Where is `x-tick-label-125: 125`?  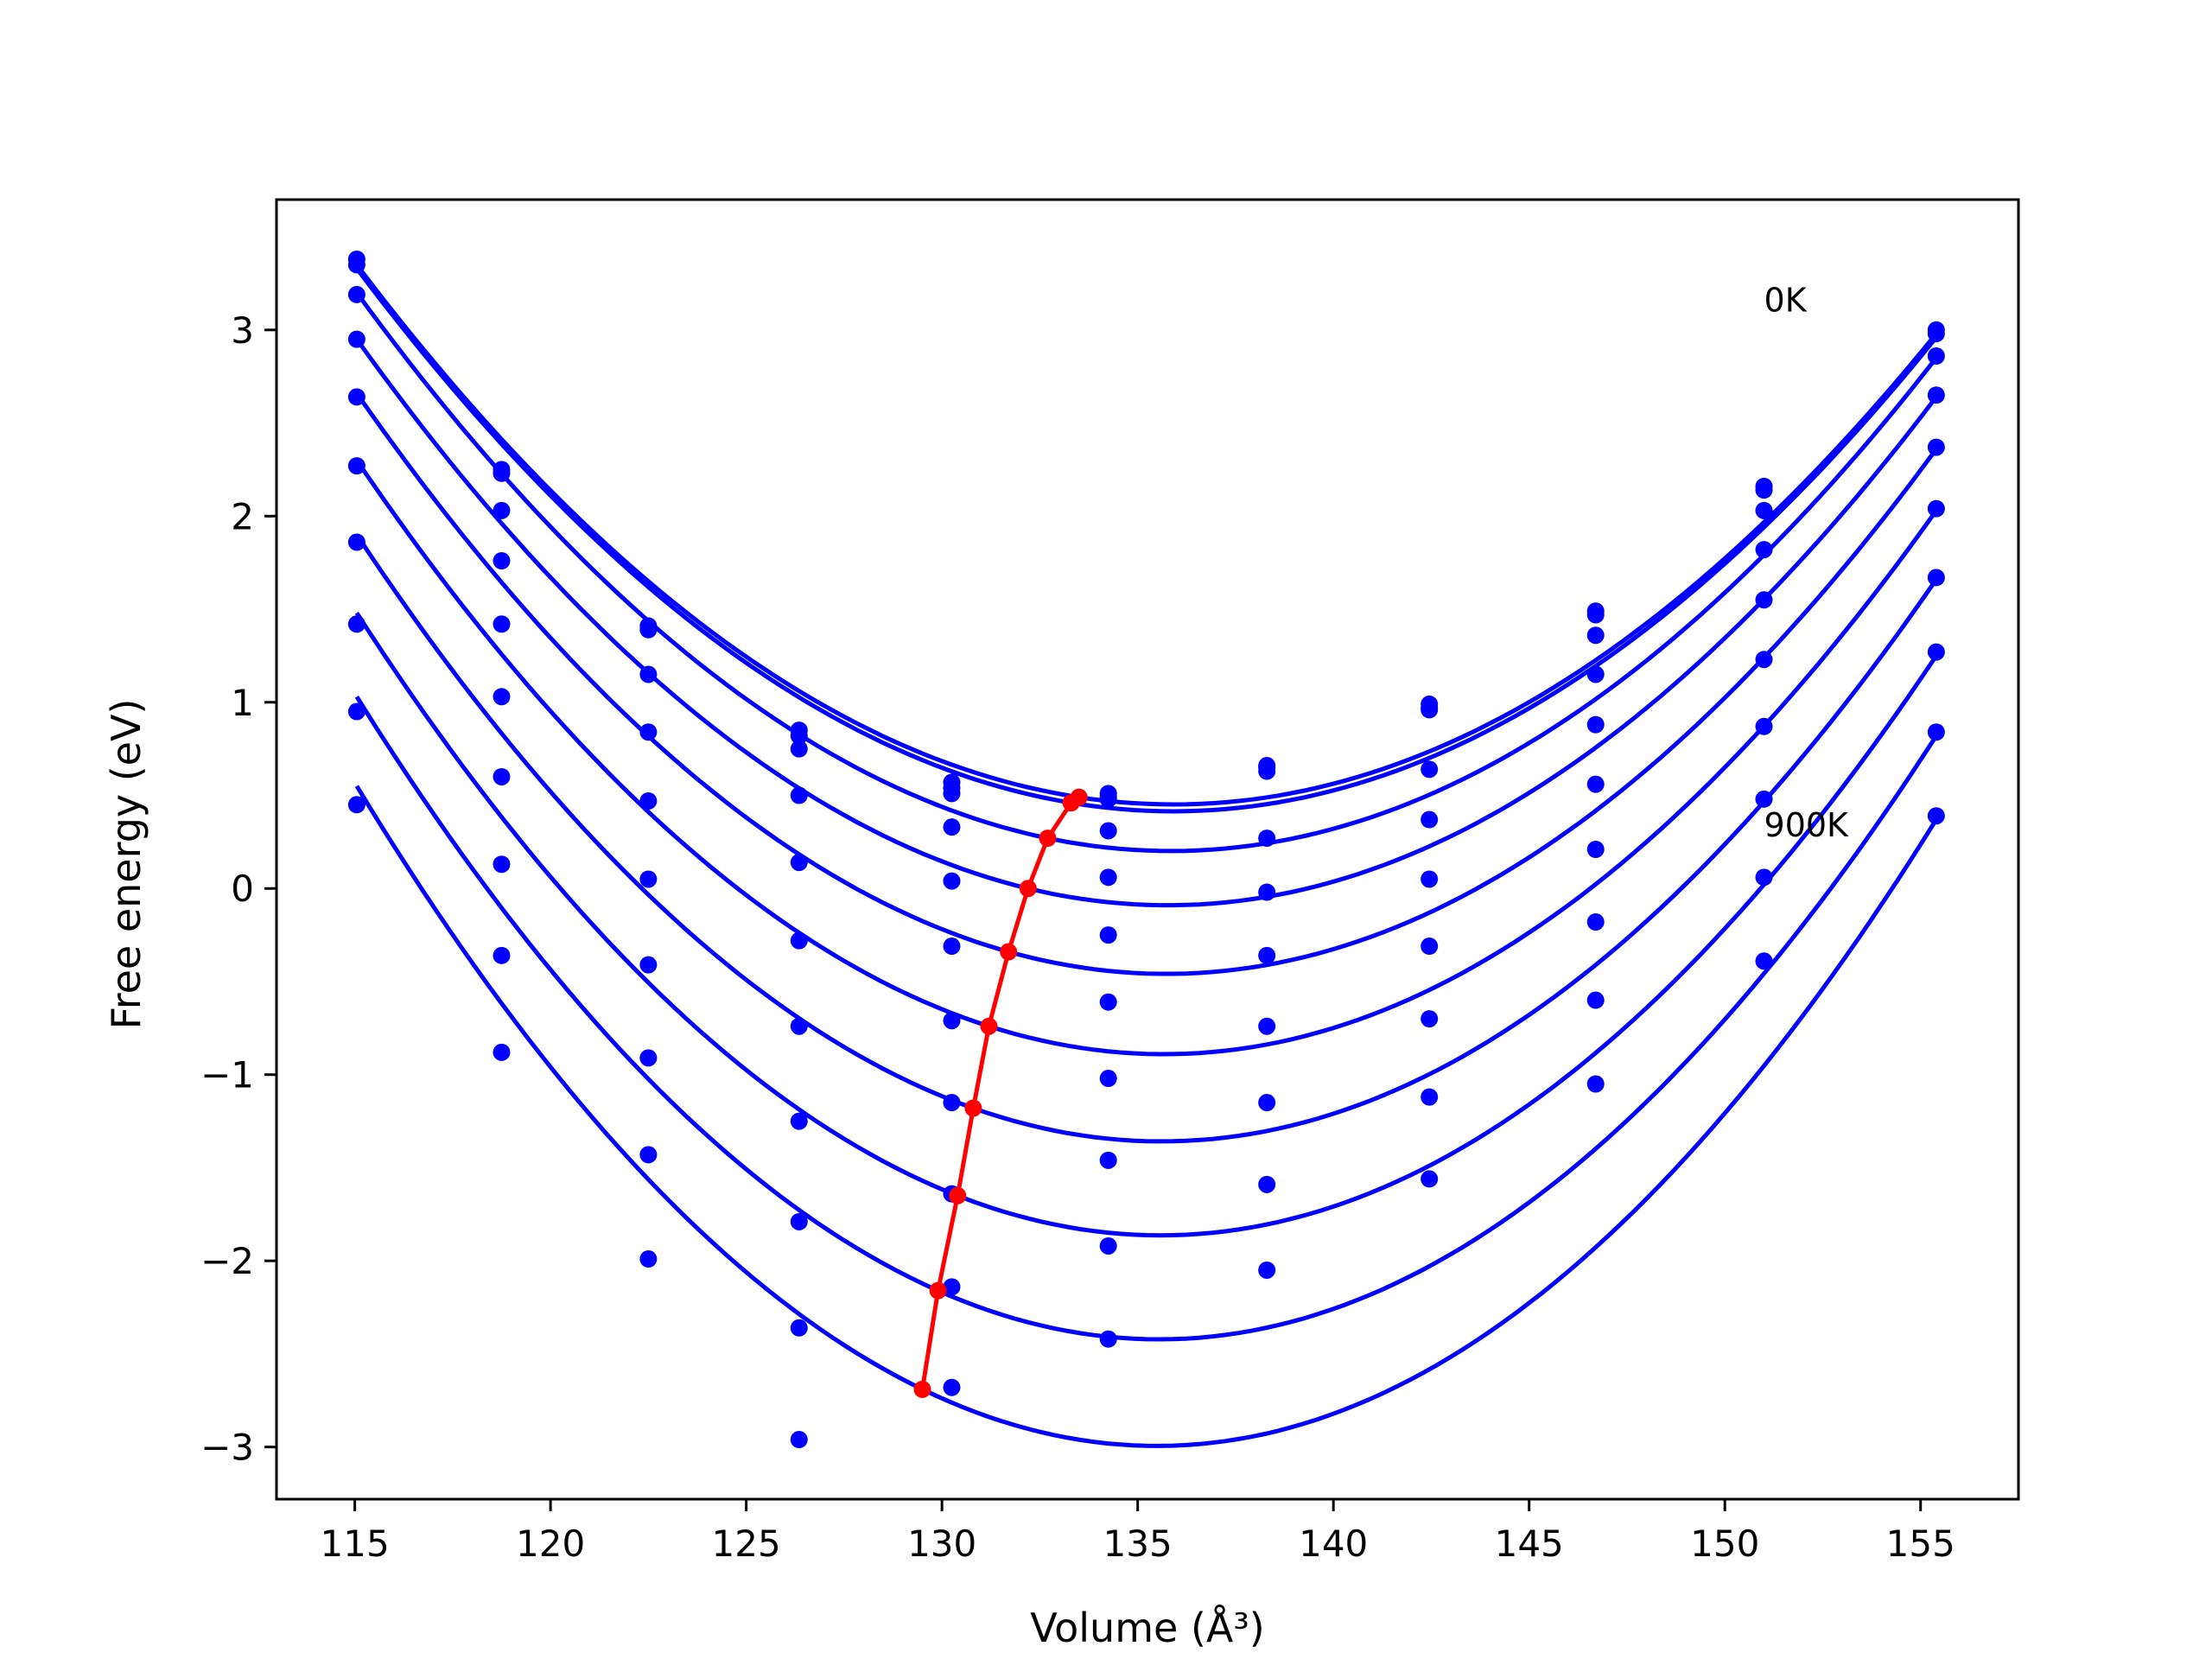 x-tick-label-125: 125 is located at coordinates (746, 1543).